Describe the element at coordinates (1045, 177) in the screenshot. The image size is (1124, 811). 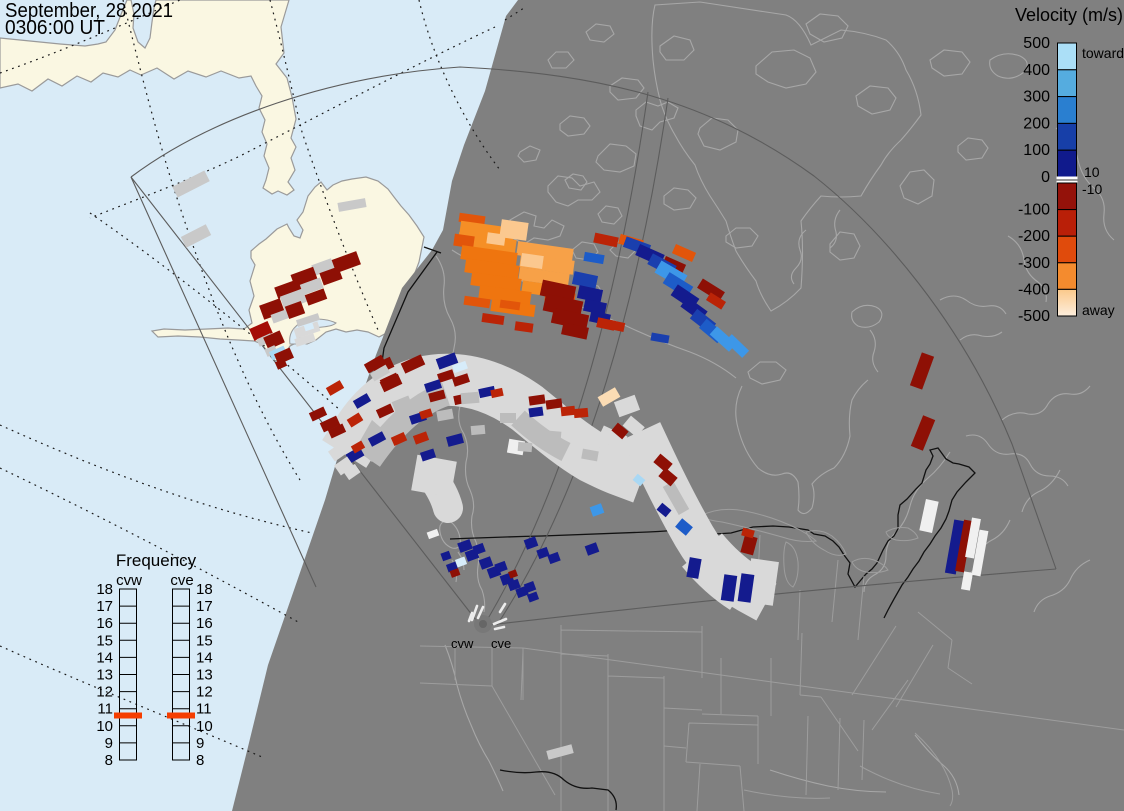
I see `svg-text: 0` at that location.